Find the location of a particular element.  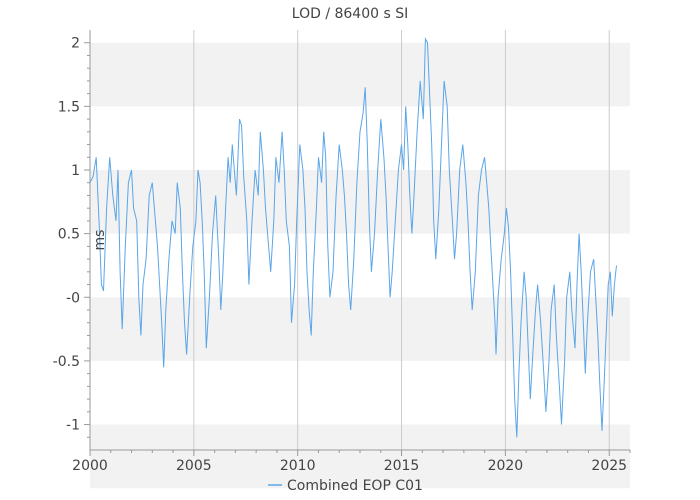

x-tick-label: 2025 is located at coordinates (609, 466).